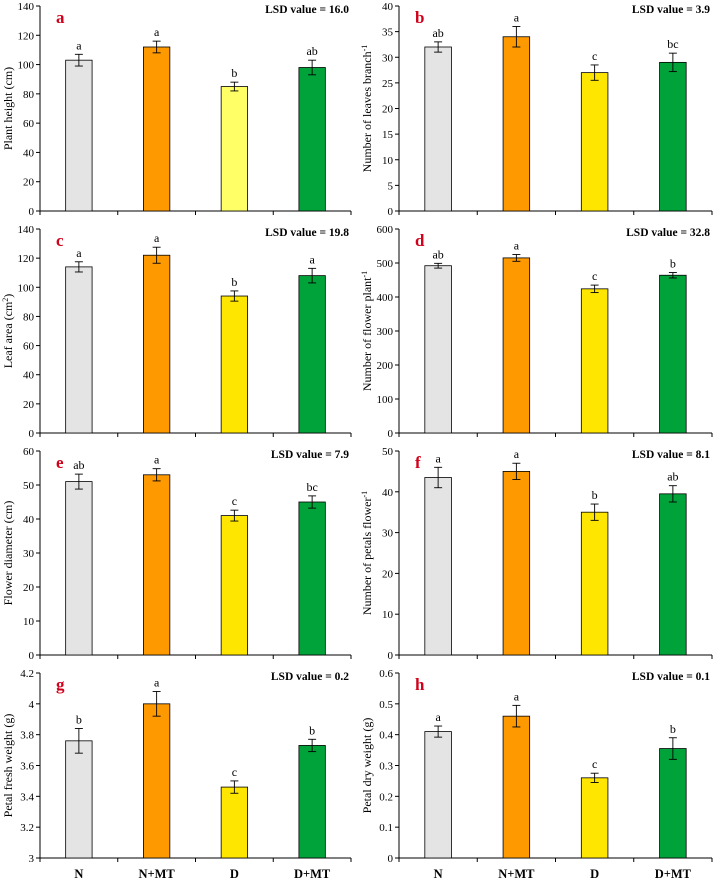 The image size is (717, 880). What do you see at coordinates (26, 7) in the screenshot?
I see `y-tick-label: 140` at bounding box center [26, 7].